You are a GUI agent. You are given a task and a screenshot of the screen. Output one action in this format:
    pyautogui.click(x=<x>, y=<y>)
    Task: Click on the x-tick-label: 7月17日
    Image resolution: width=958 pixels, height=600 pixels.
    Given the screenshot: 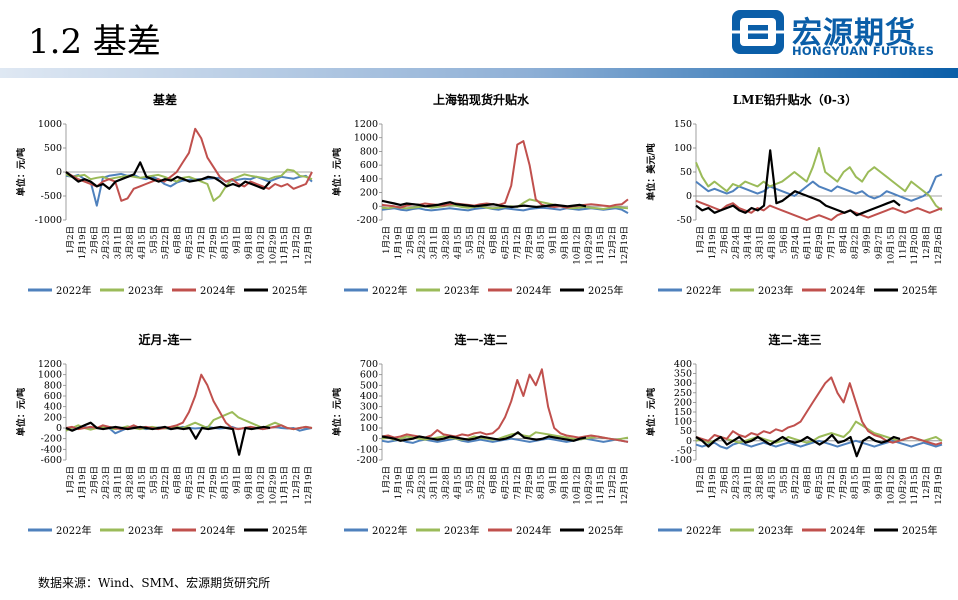 What is the action you would take?
    pyautogui.click(x=832, y=242)
    